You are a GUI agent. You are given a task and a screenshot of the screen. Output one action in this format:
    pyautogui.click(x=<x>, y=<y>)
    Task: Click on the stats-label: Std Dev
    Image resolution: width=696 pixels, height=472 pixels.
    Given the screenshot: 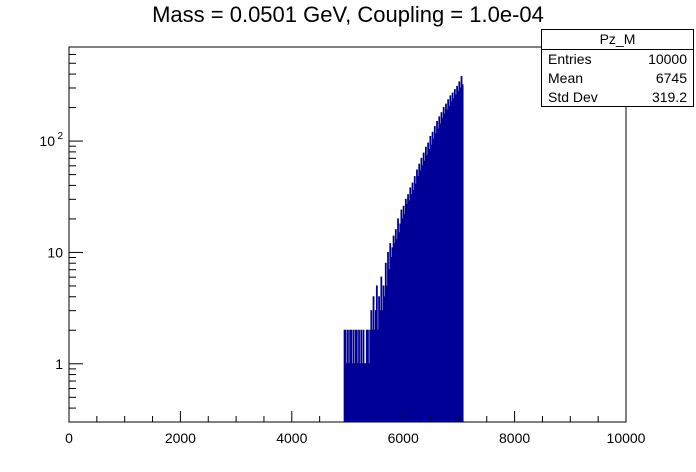 What is the action you would take?
    pyautogui.click(x=573, y=97)
    